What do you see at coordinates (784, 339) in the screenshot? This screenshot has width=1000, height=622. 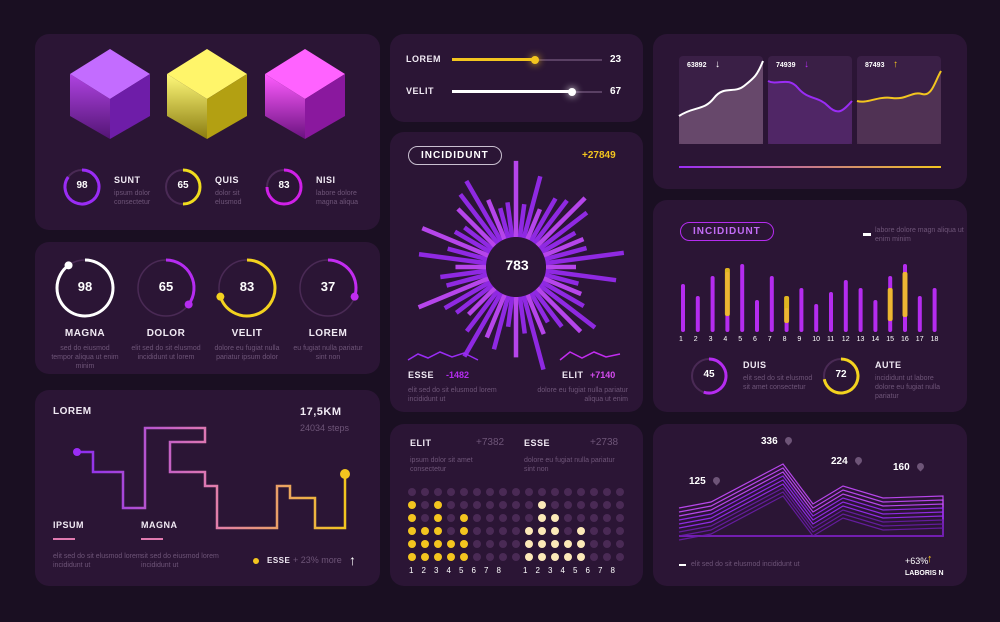 I see `bar-tick: 8` at bounding box center [784, 339].